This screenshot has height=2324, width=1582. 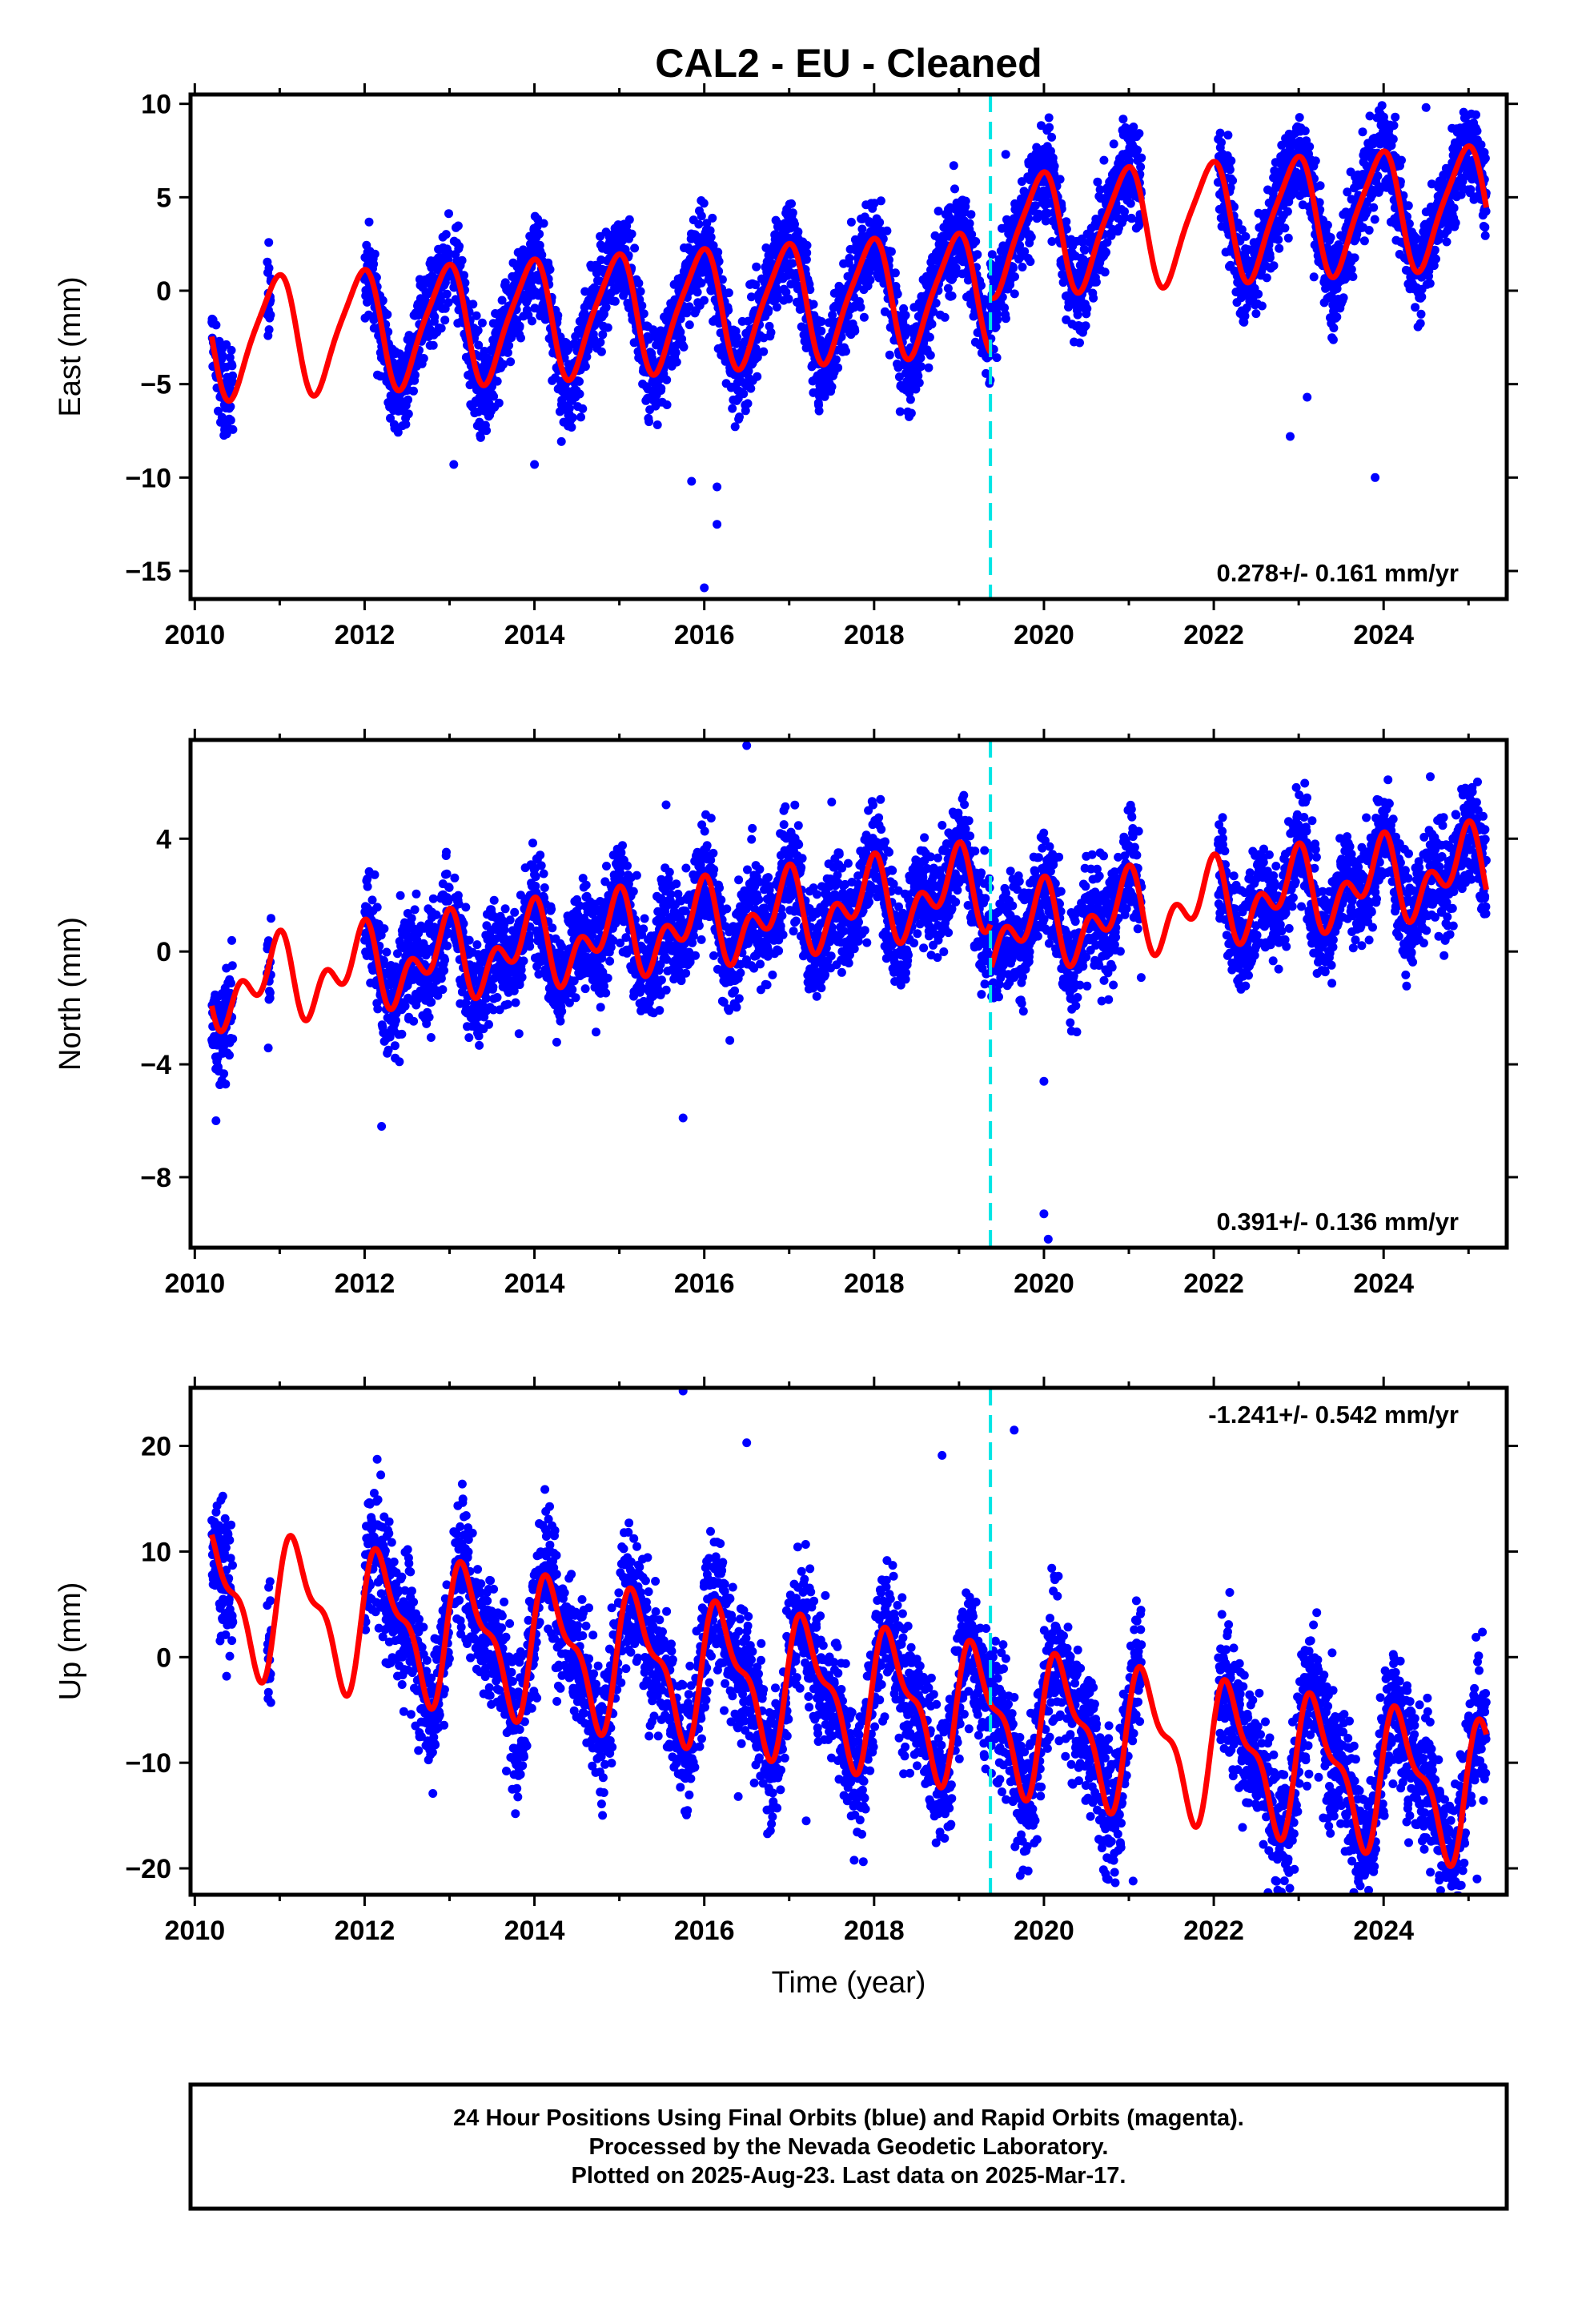 What do you see at coordinates (70, 346) in the screenshot?
I see `y-axis-label: East (mm)` at bounding box center [70, 346].